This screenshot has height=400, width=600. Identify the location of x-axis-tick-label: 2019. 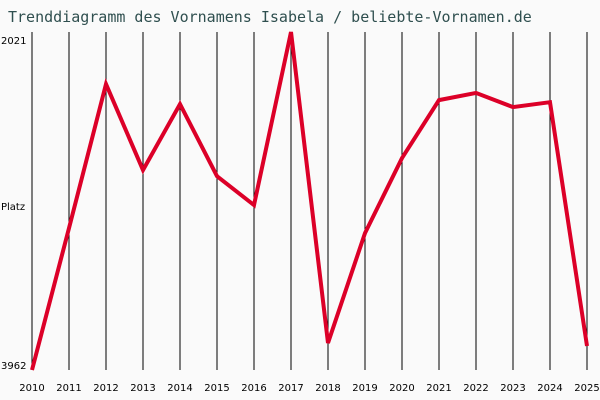
(364, 388).